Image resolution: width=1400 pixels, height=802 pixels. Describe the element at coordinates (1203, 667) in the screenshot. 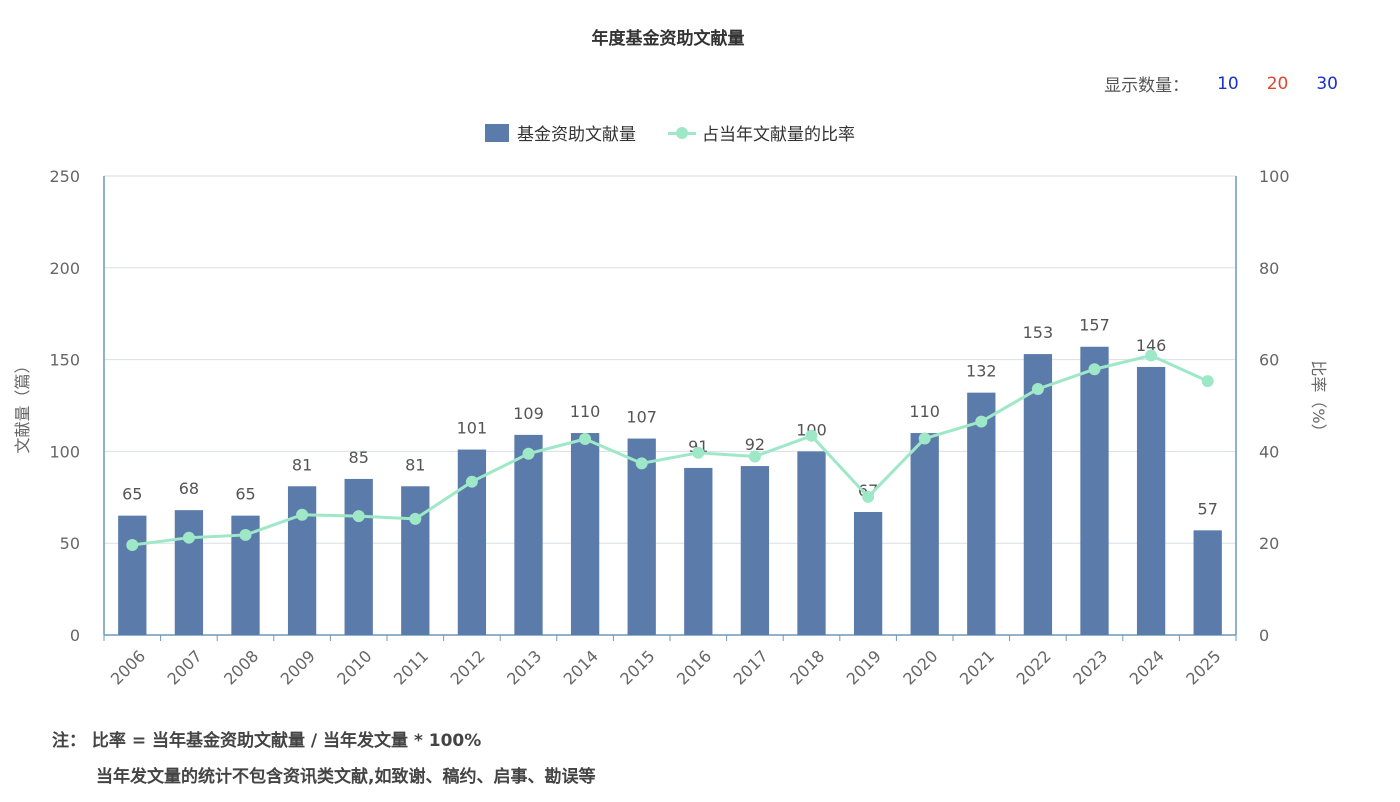

I see `x-tick-label: 2025` at that location.